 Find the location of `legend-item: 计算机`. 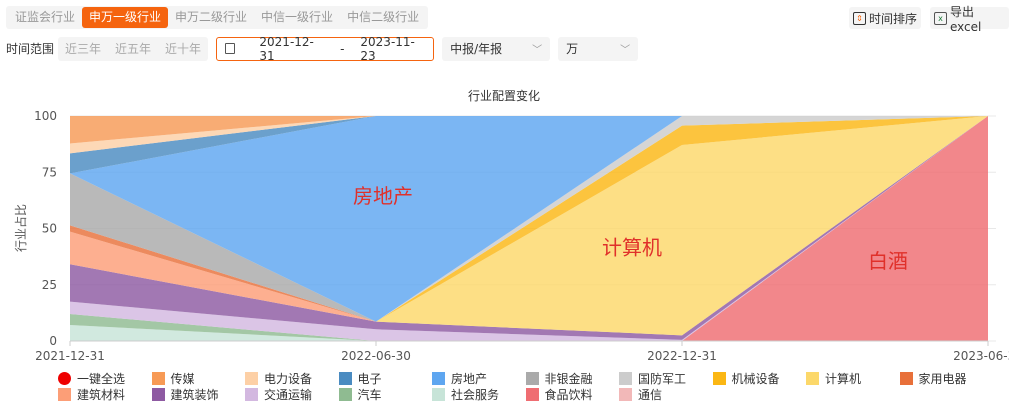

legend-item: 计算机 is located at coordinates (833, 378).